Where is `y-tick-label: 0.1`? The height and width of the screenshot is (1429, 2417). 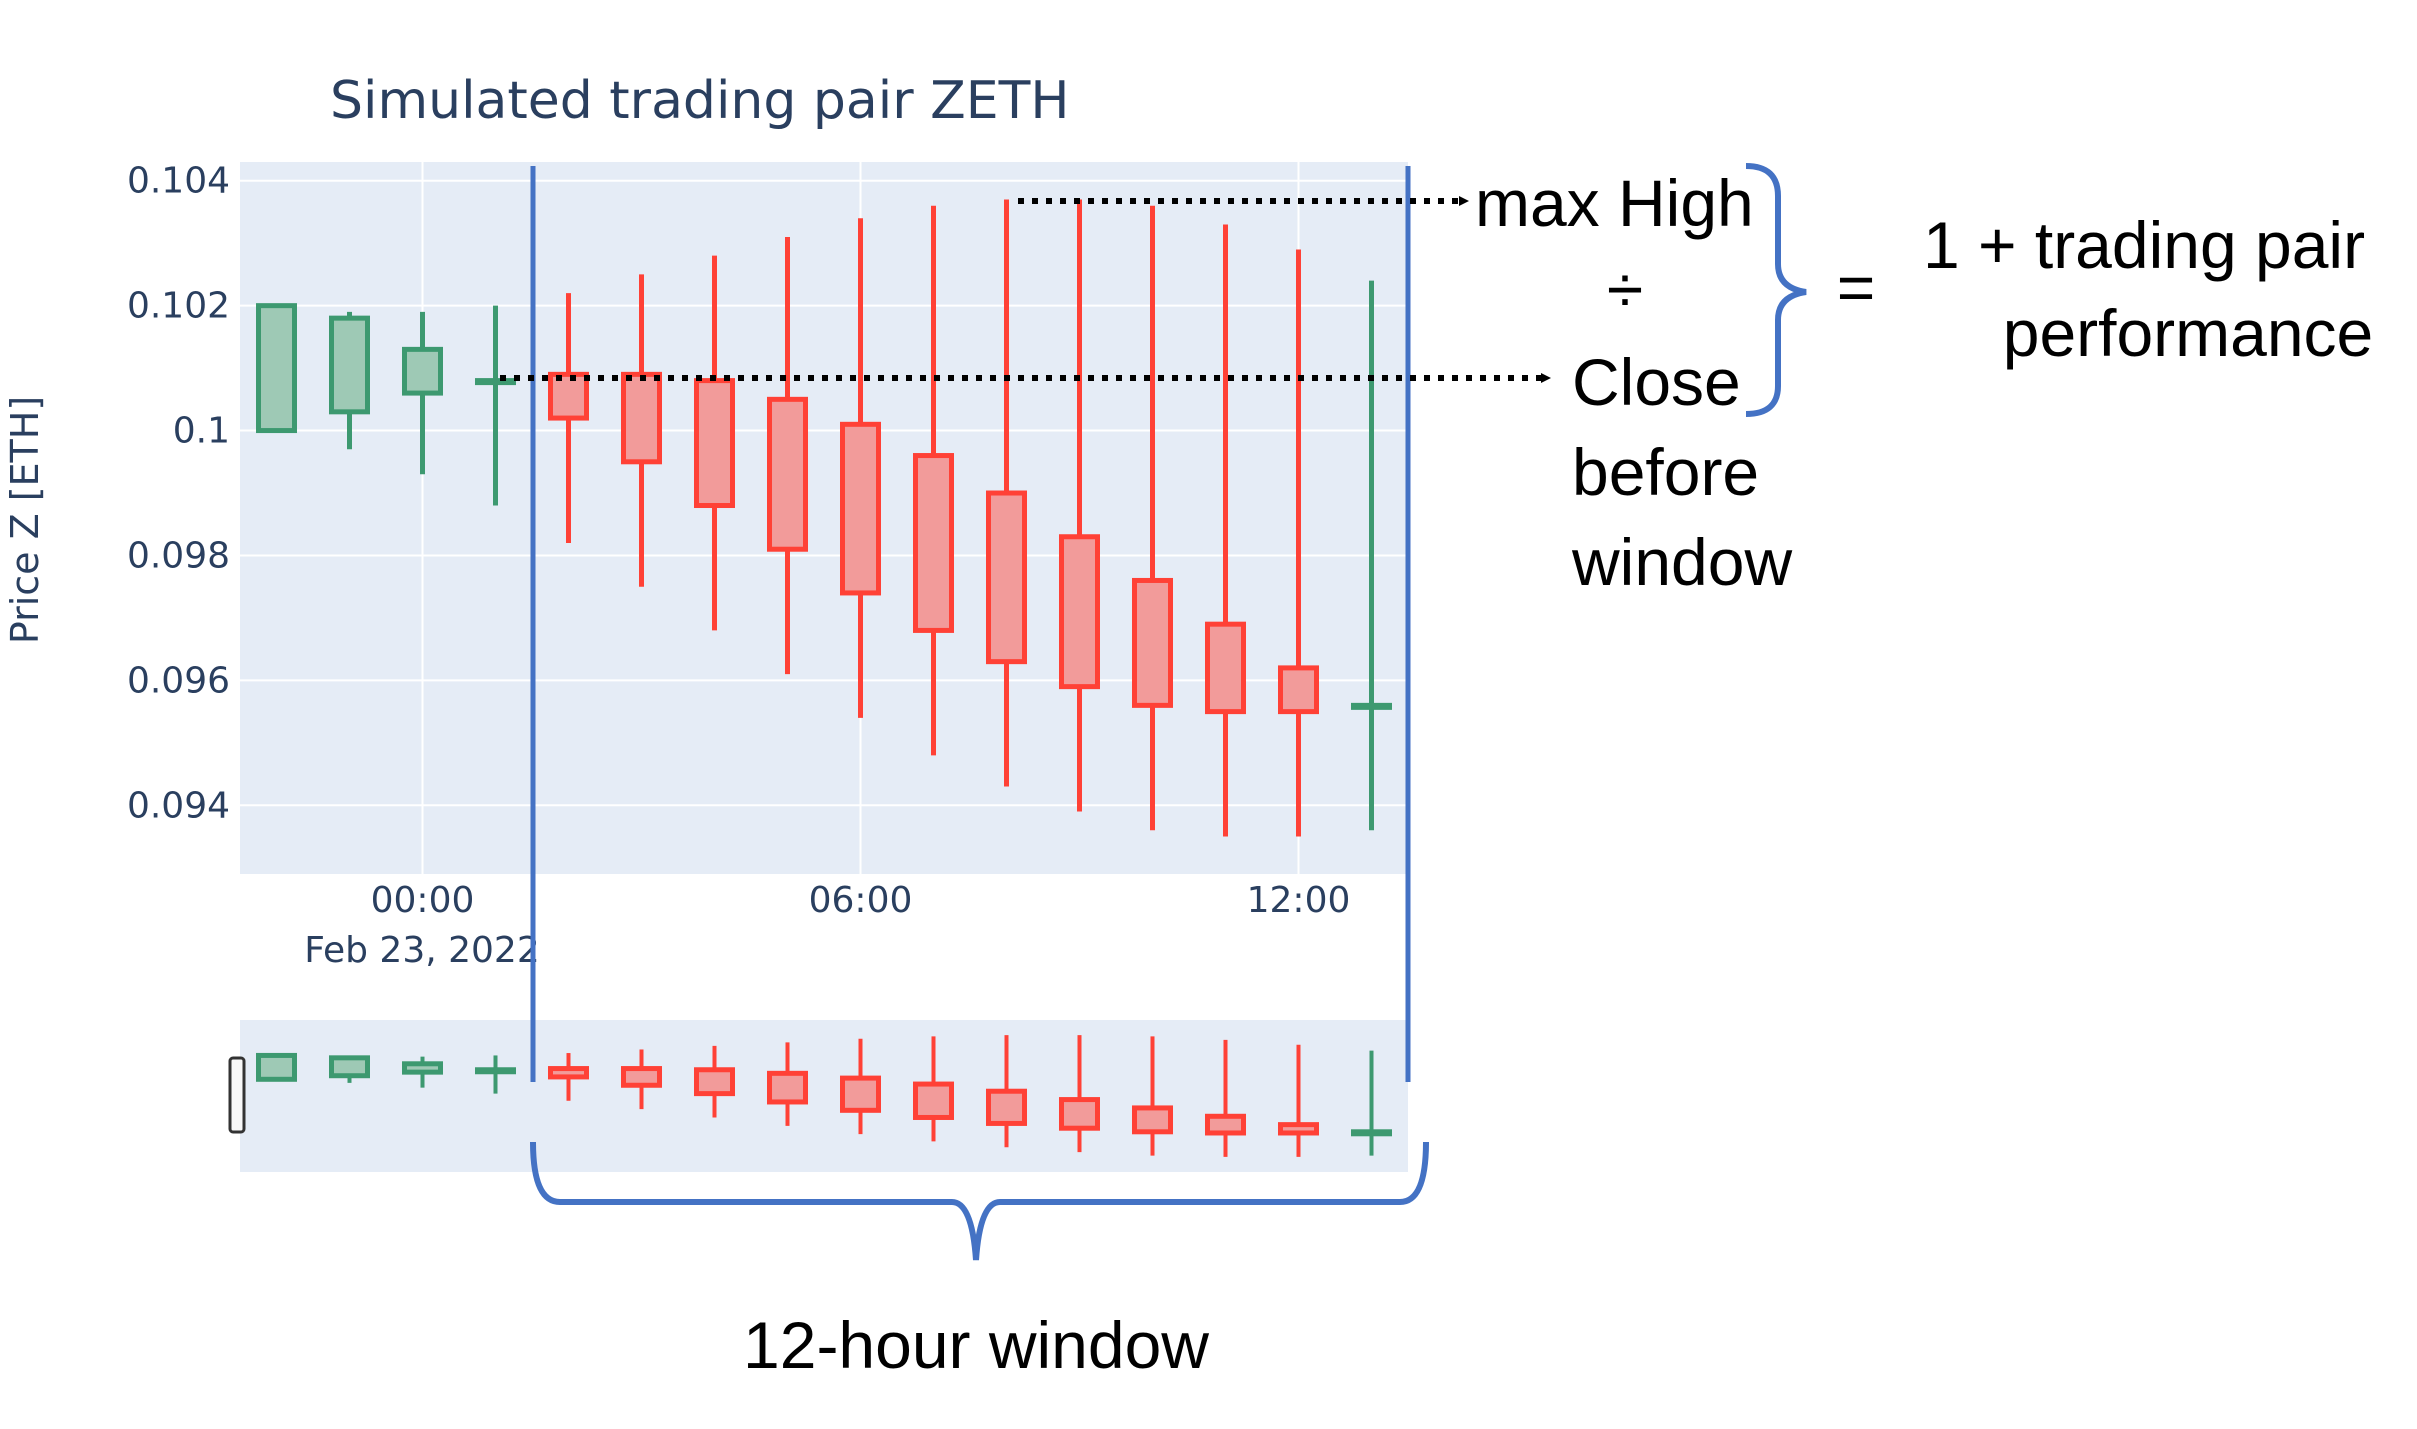 y-tick-label: 0.1 is located at coordinates (201, 431).